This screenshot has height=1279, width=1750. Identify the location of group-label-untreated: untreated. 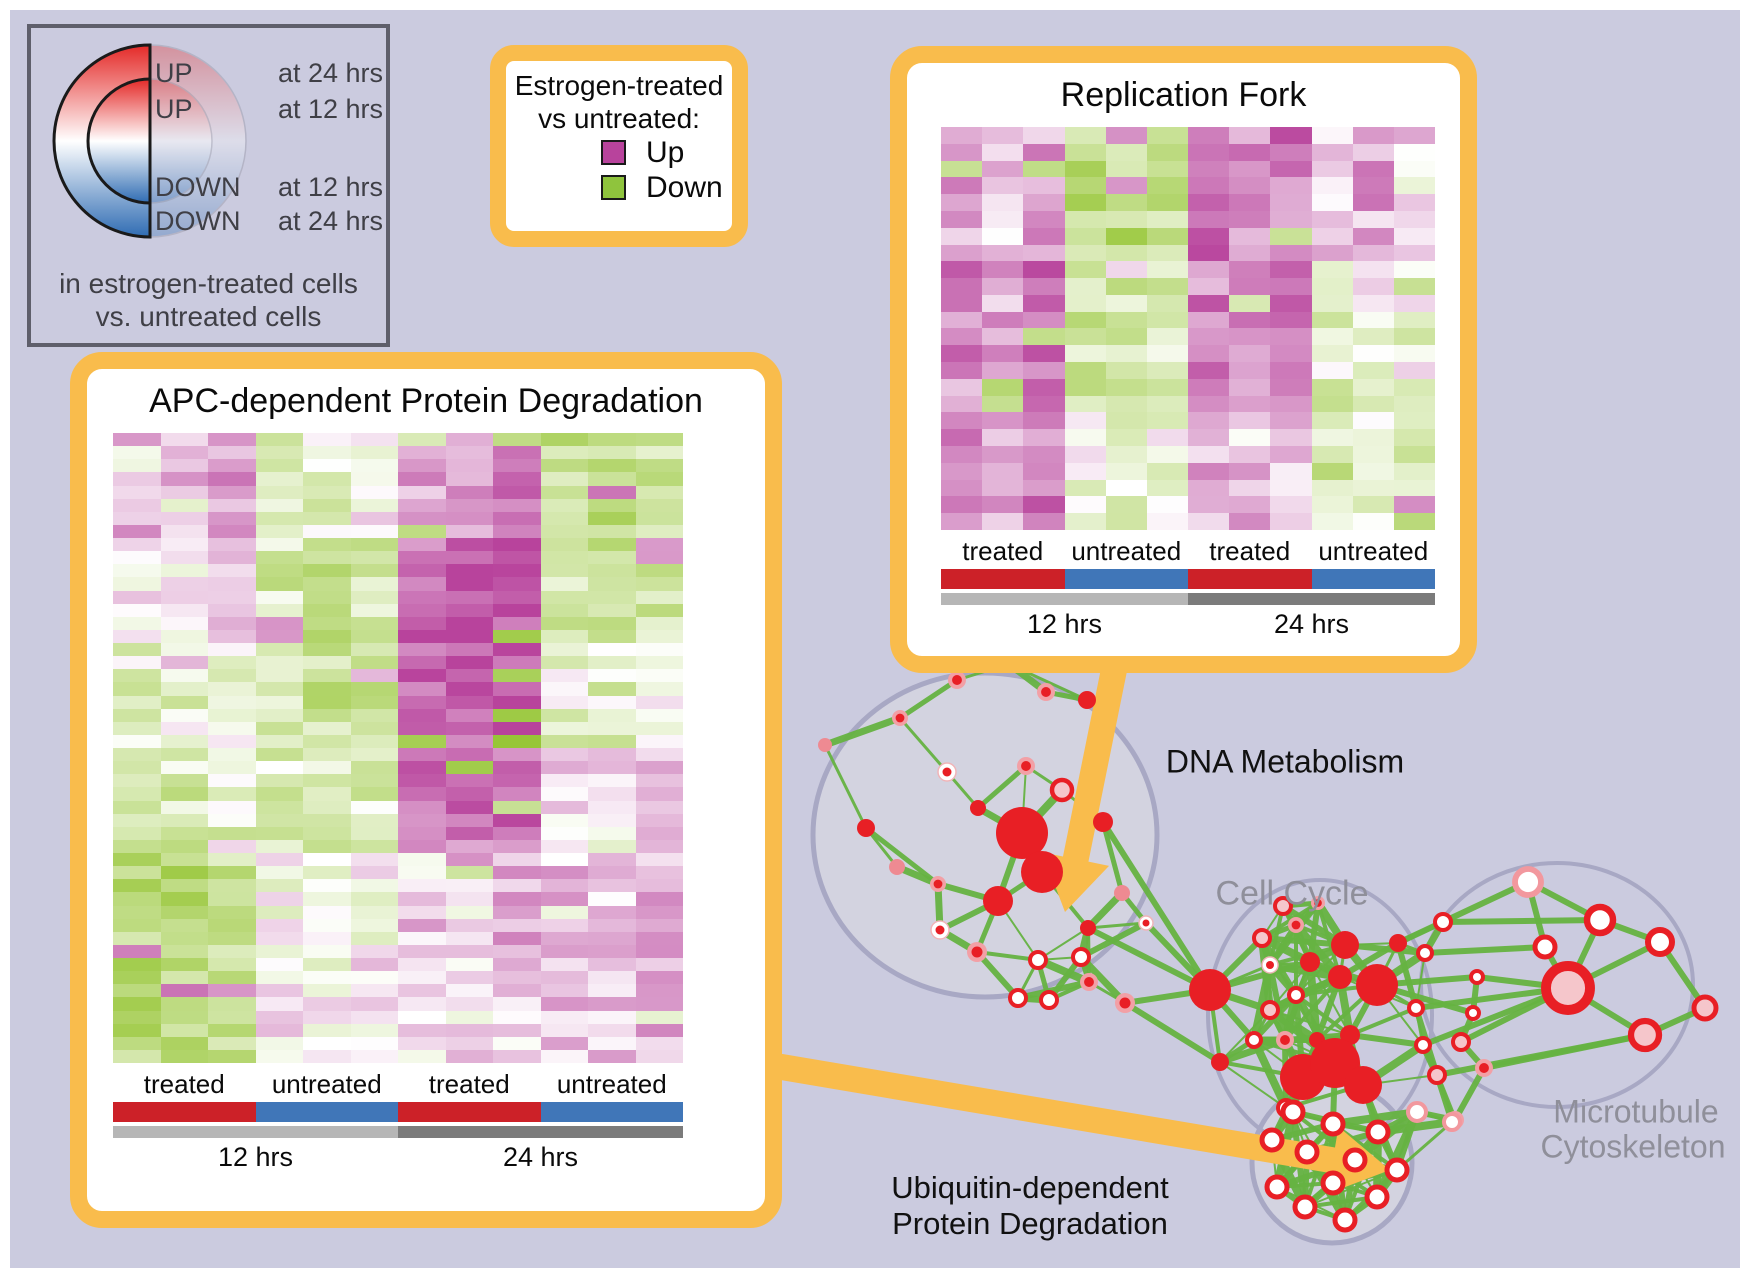
(1373, 551).